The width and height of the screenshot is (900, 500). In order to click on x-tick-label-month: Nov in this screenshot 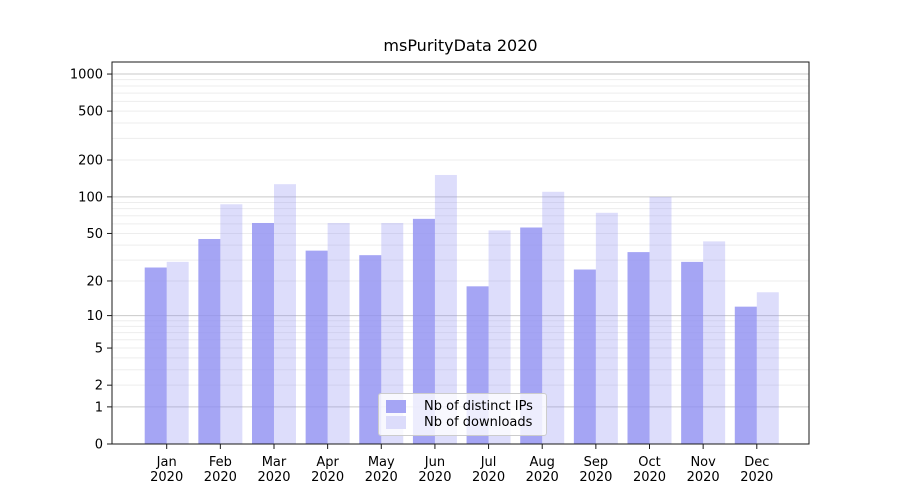, I will do `click(703, 462)`.